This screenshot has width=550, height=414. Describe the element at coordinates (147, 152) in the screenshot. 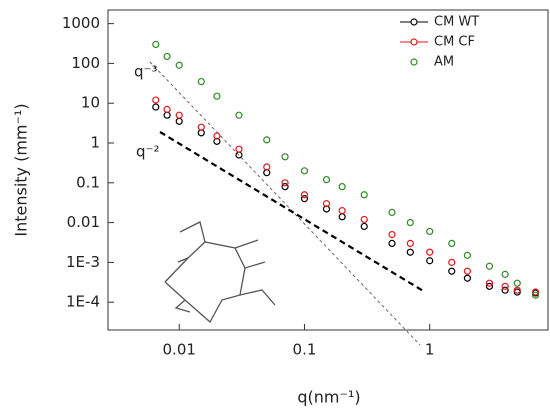

I see `annotation: q⁻²` at that location.